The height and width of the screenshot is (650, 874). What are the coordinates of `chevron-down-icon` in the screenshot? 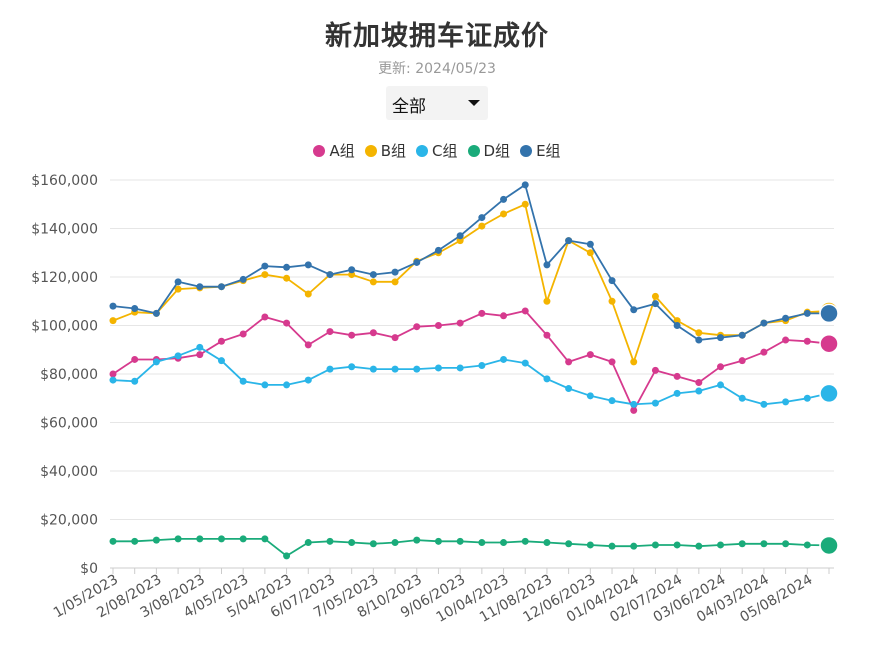 It's located at (474, 103).